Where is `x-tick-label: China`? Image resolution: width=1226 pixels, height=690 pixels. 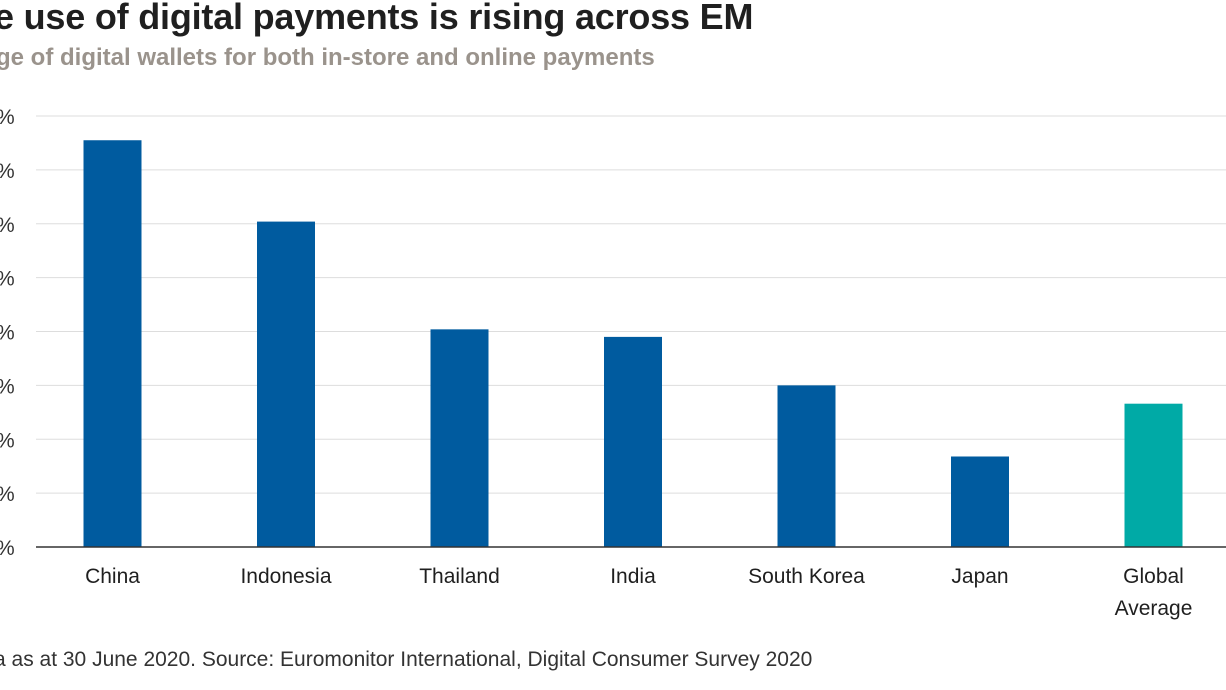
x-tick-label: China is located at coordinates (112, 576).